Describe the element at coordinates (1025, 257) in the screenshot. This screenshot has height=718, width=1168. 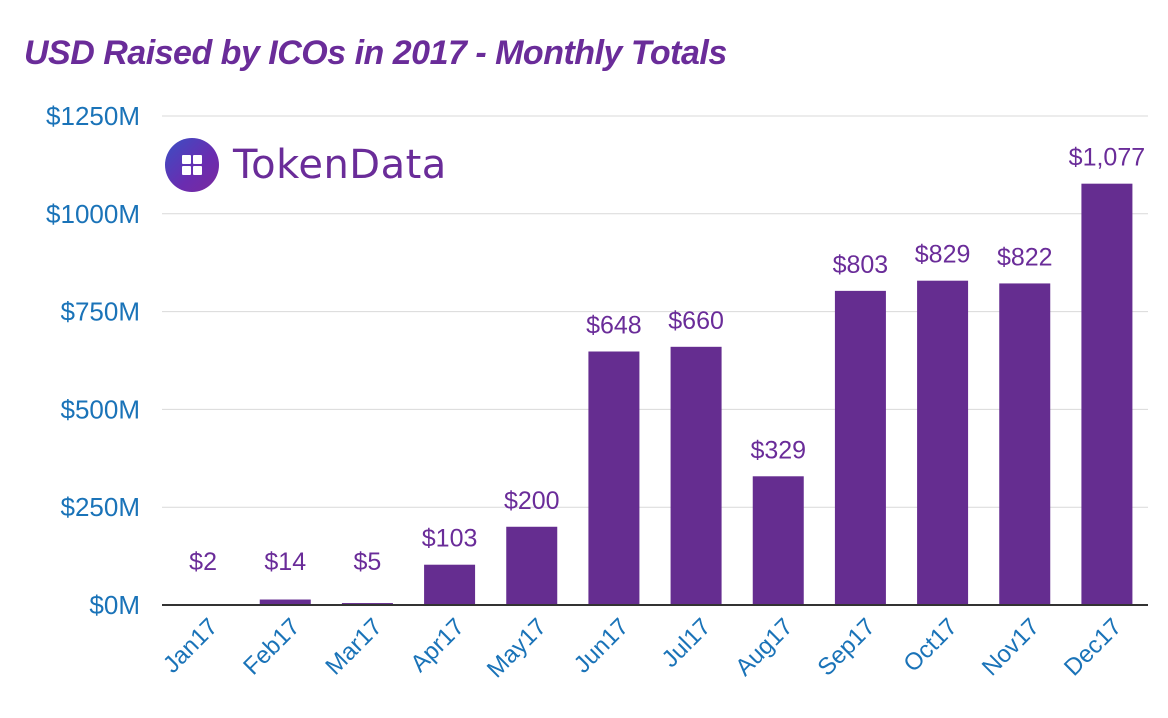
I see `data-label: $822` at that location.